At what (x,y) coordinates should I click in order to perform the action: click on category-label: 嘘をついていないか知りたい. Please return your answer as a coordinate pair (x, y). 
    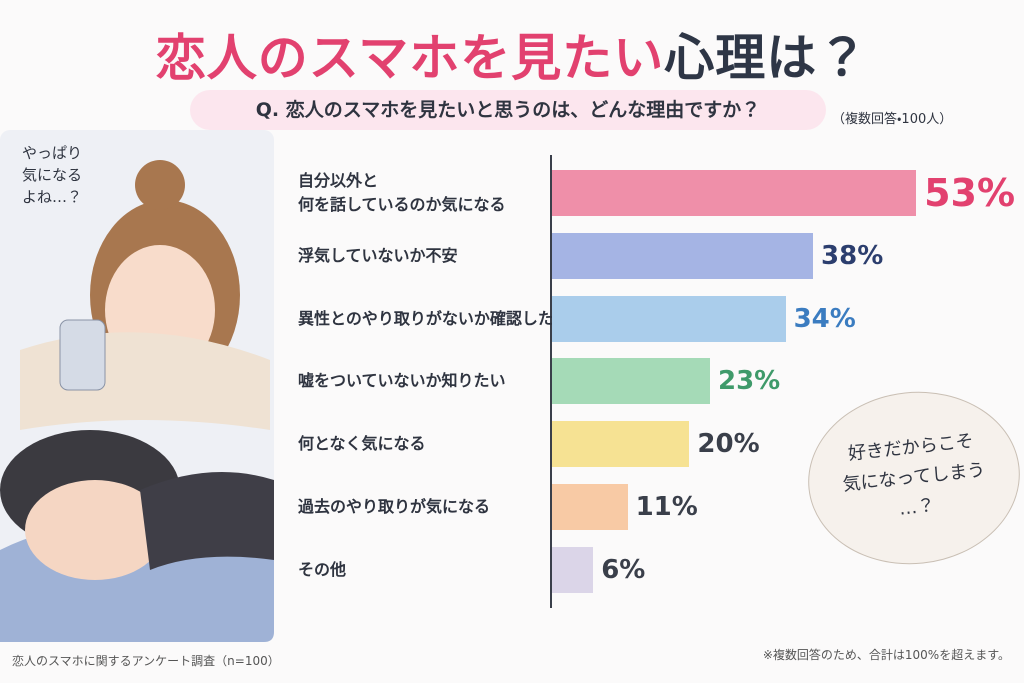
    Looking at the image, I should click on (402, 381).